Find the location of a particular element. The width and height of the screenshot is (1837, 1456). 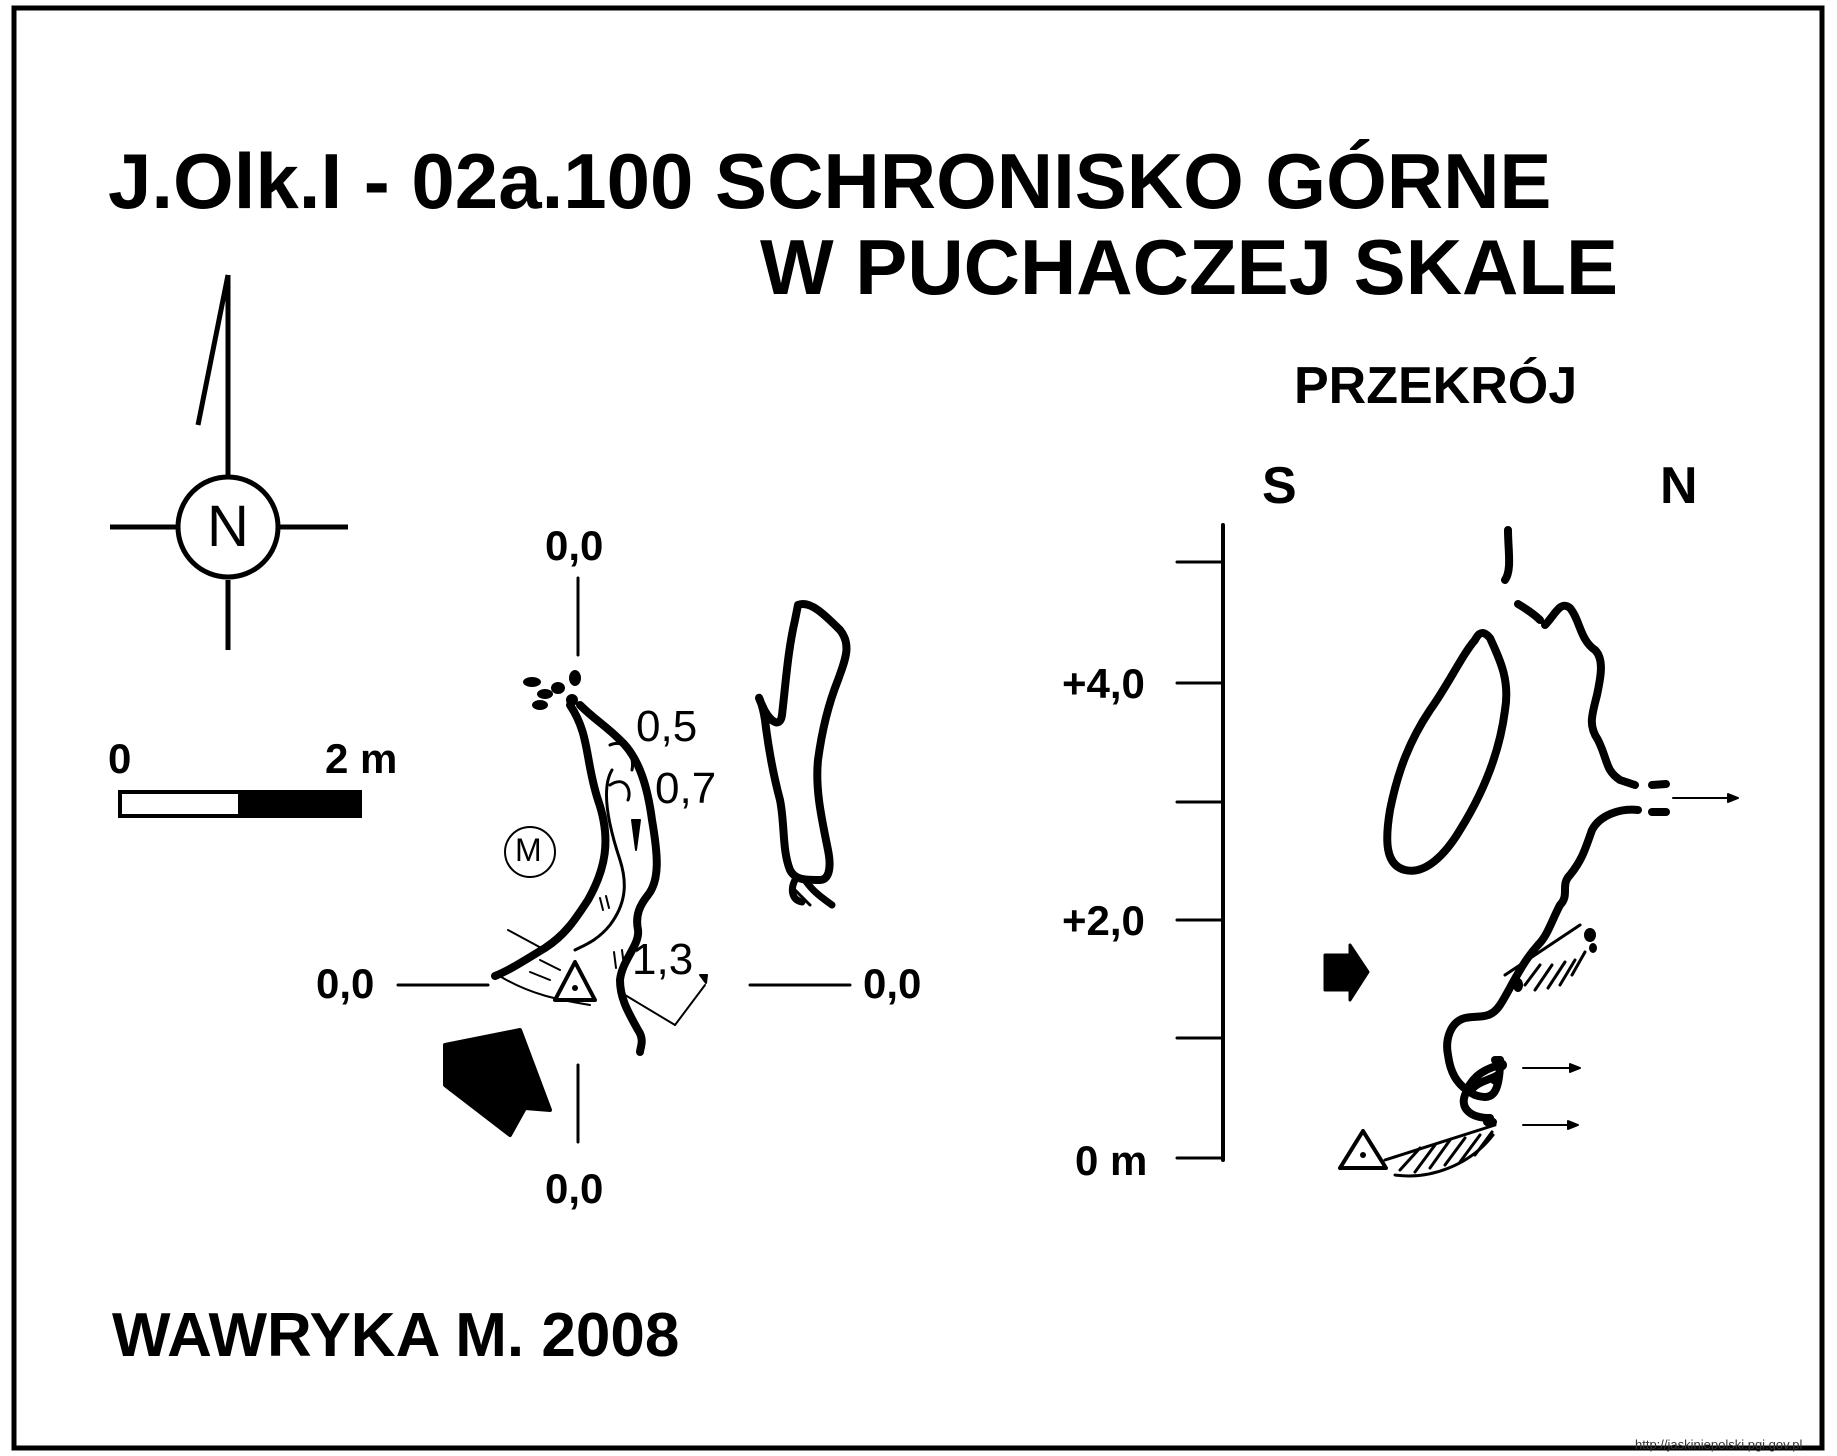

section-hatch-mid is located at coordinates (1545, 957).